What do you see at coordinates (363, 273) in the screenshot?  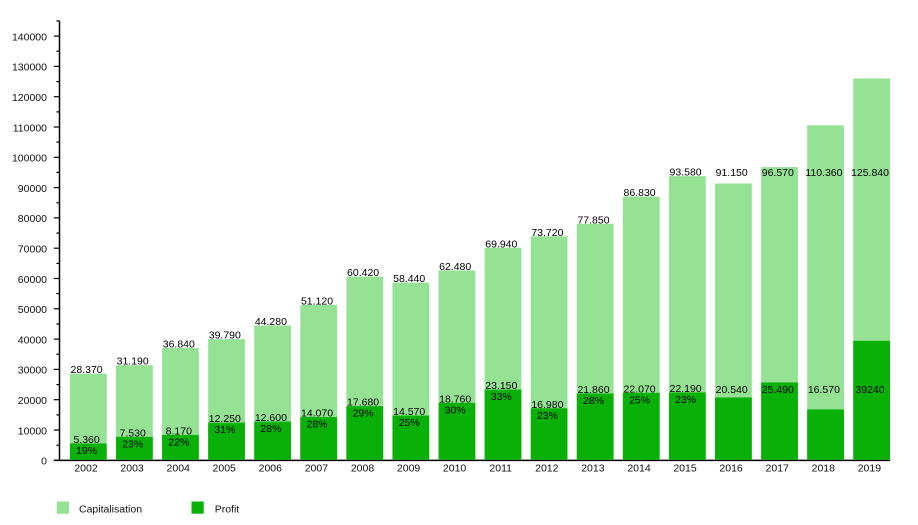 I see `svg-text: 60.420` at bounding box center [363, 273].